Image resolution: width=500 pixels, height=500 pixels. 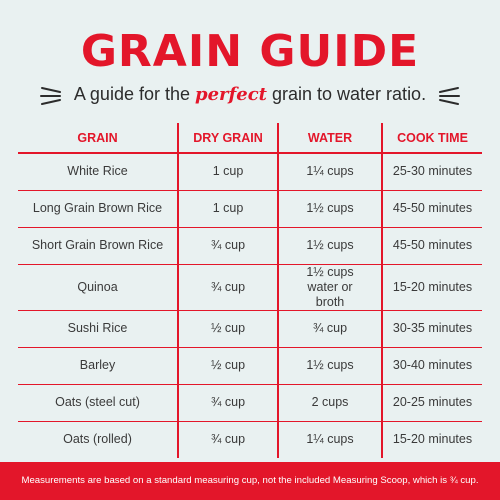 What do you see at coordinates (431, 329) in the screenshot?
I see `cell-cook-time: 30-35 minutes` at bounding box center [431, 329].